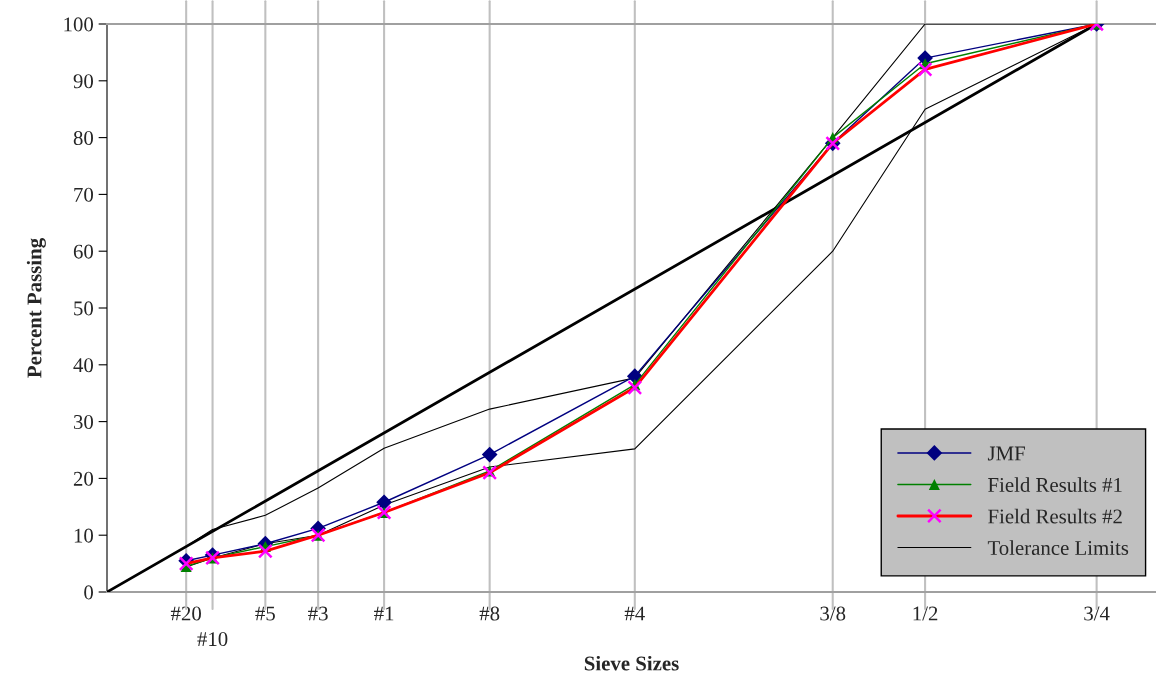 The height and width of the screenshot is (673, 1156). Describe the element at coordinates (83, 251) in the screenshot. I see `y-tick-label: 60` at that location.